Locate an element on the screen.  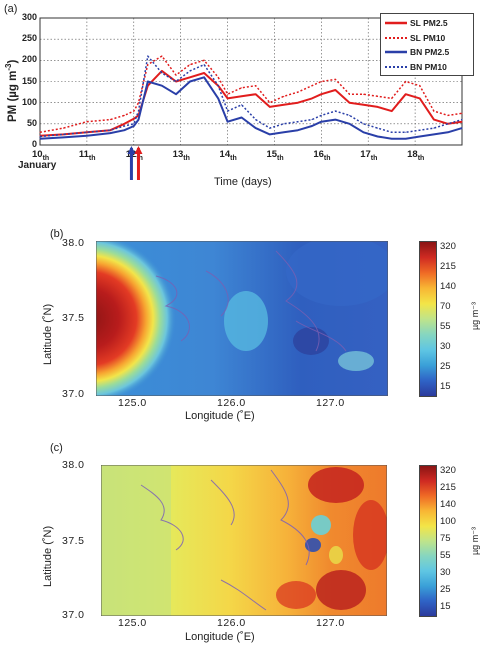
panel-a-xtick: 13th is located at coordinates (181, 155).